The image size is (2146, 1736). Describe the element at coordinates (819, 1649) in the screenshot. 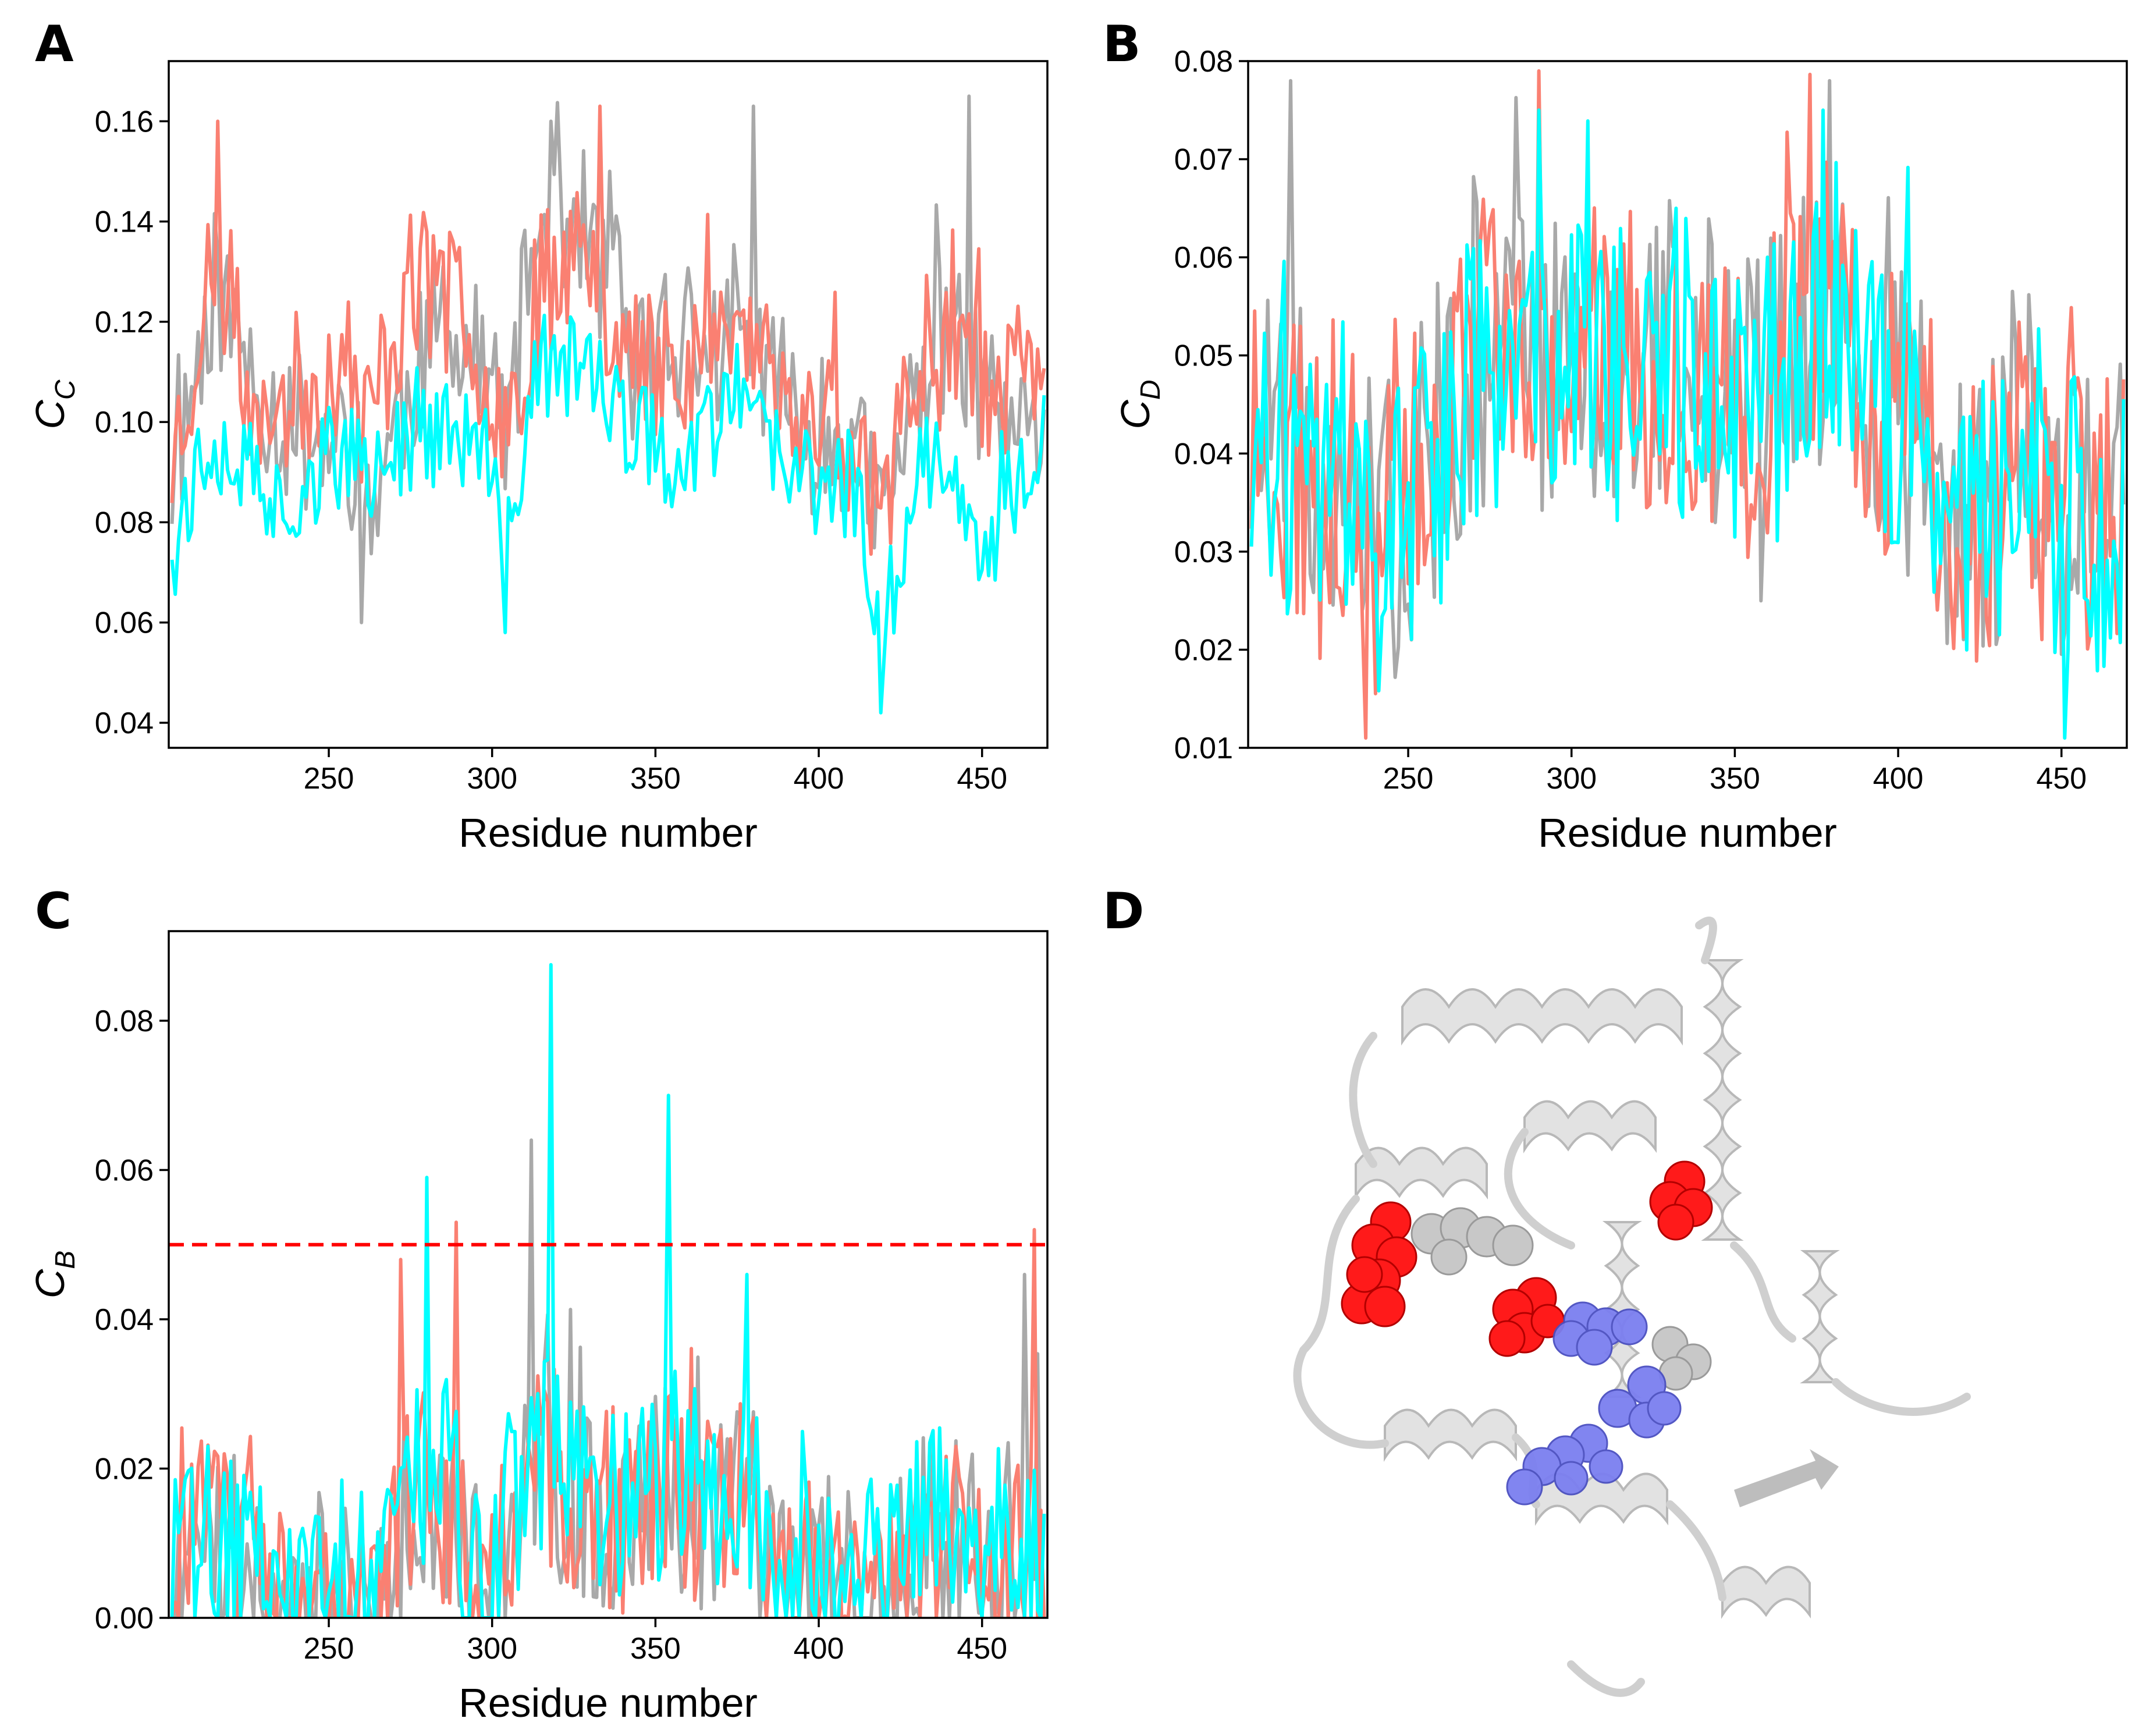

I see `plot-c-xtick-label-400: 400` at that location.